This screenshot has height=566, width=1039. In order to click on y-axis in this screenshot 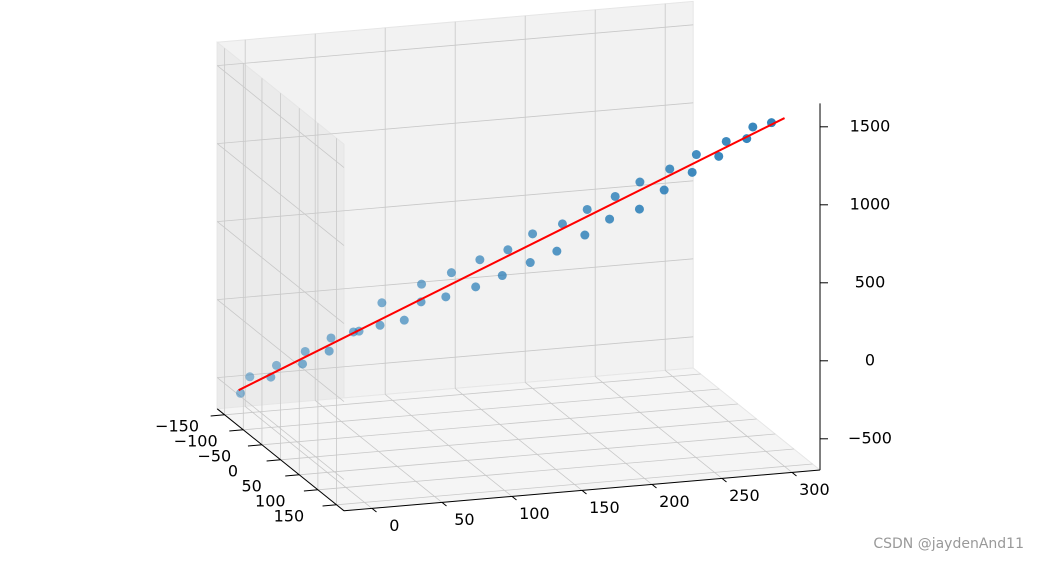, I will do `click(280, 460)`.